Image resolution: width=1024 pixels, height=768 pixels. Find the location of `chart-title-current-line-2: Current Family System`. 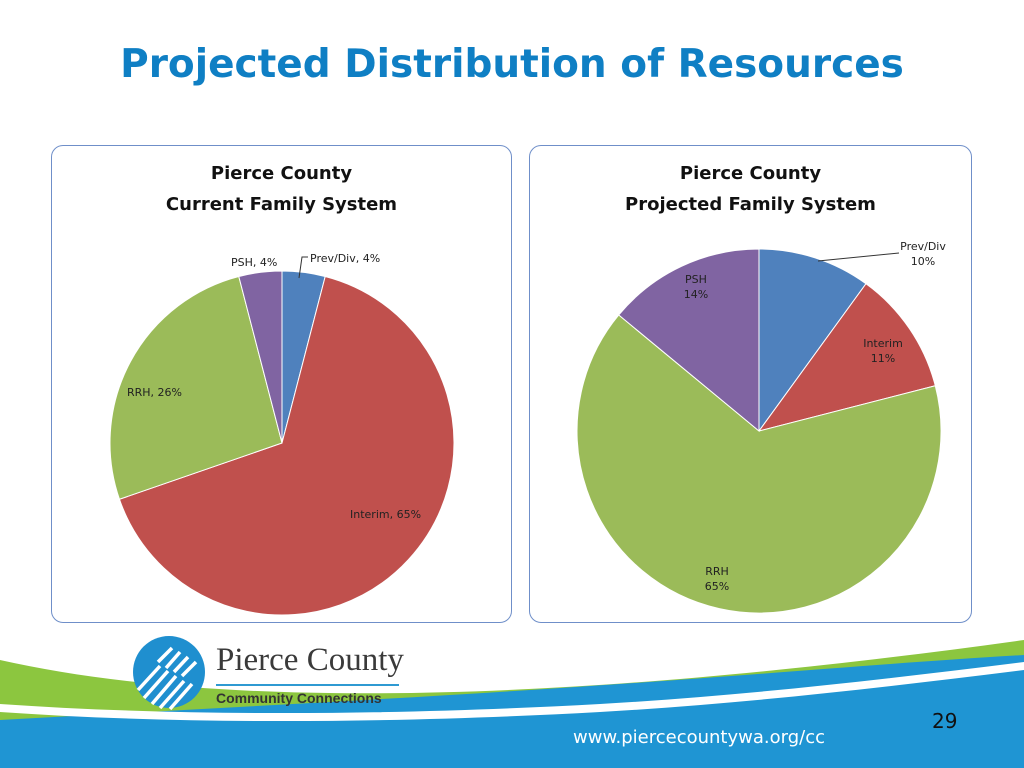

chart-title-current-line-2: Current Family System is located at coordinates (281, 204).